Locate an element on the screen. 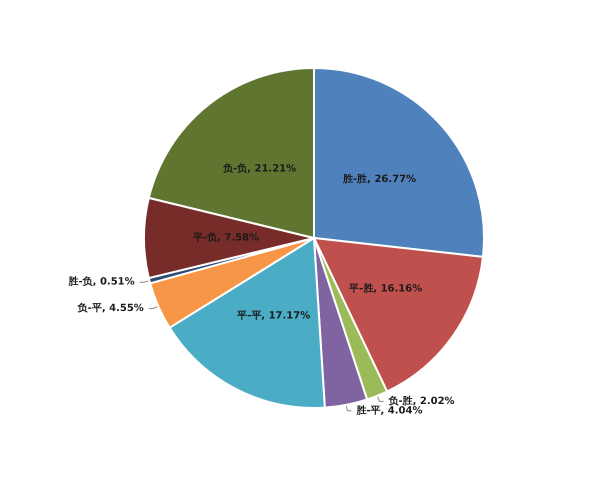 Image resolution: width=600 pixels, height=480 pixels. slice-label: 负-负, 21.21% is located at coordinates (259, 168).